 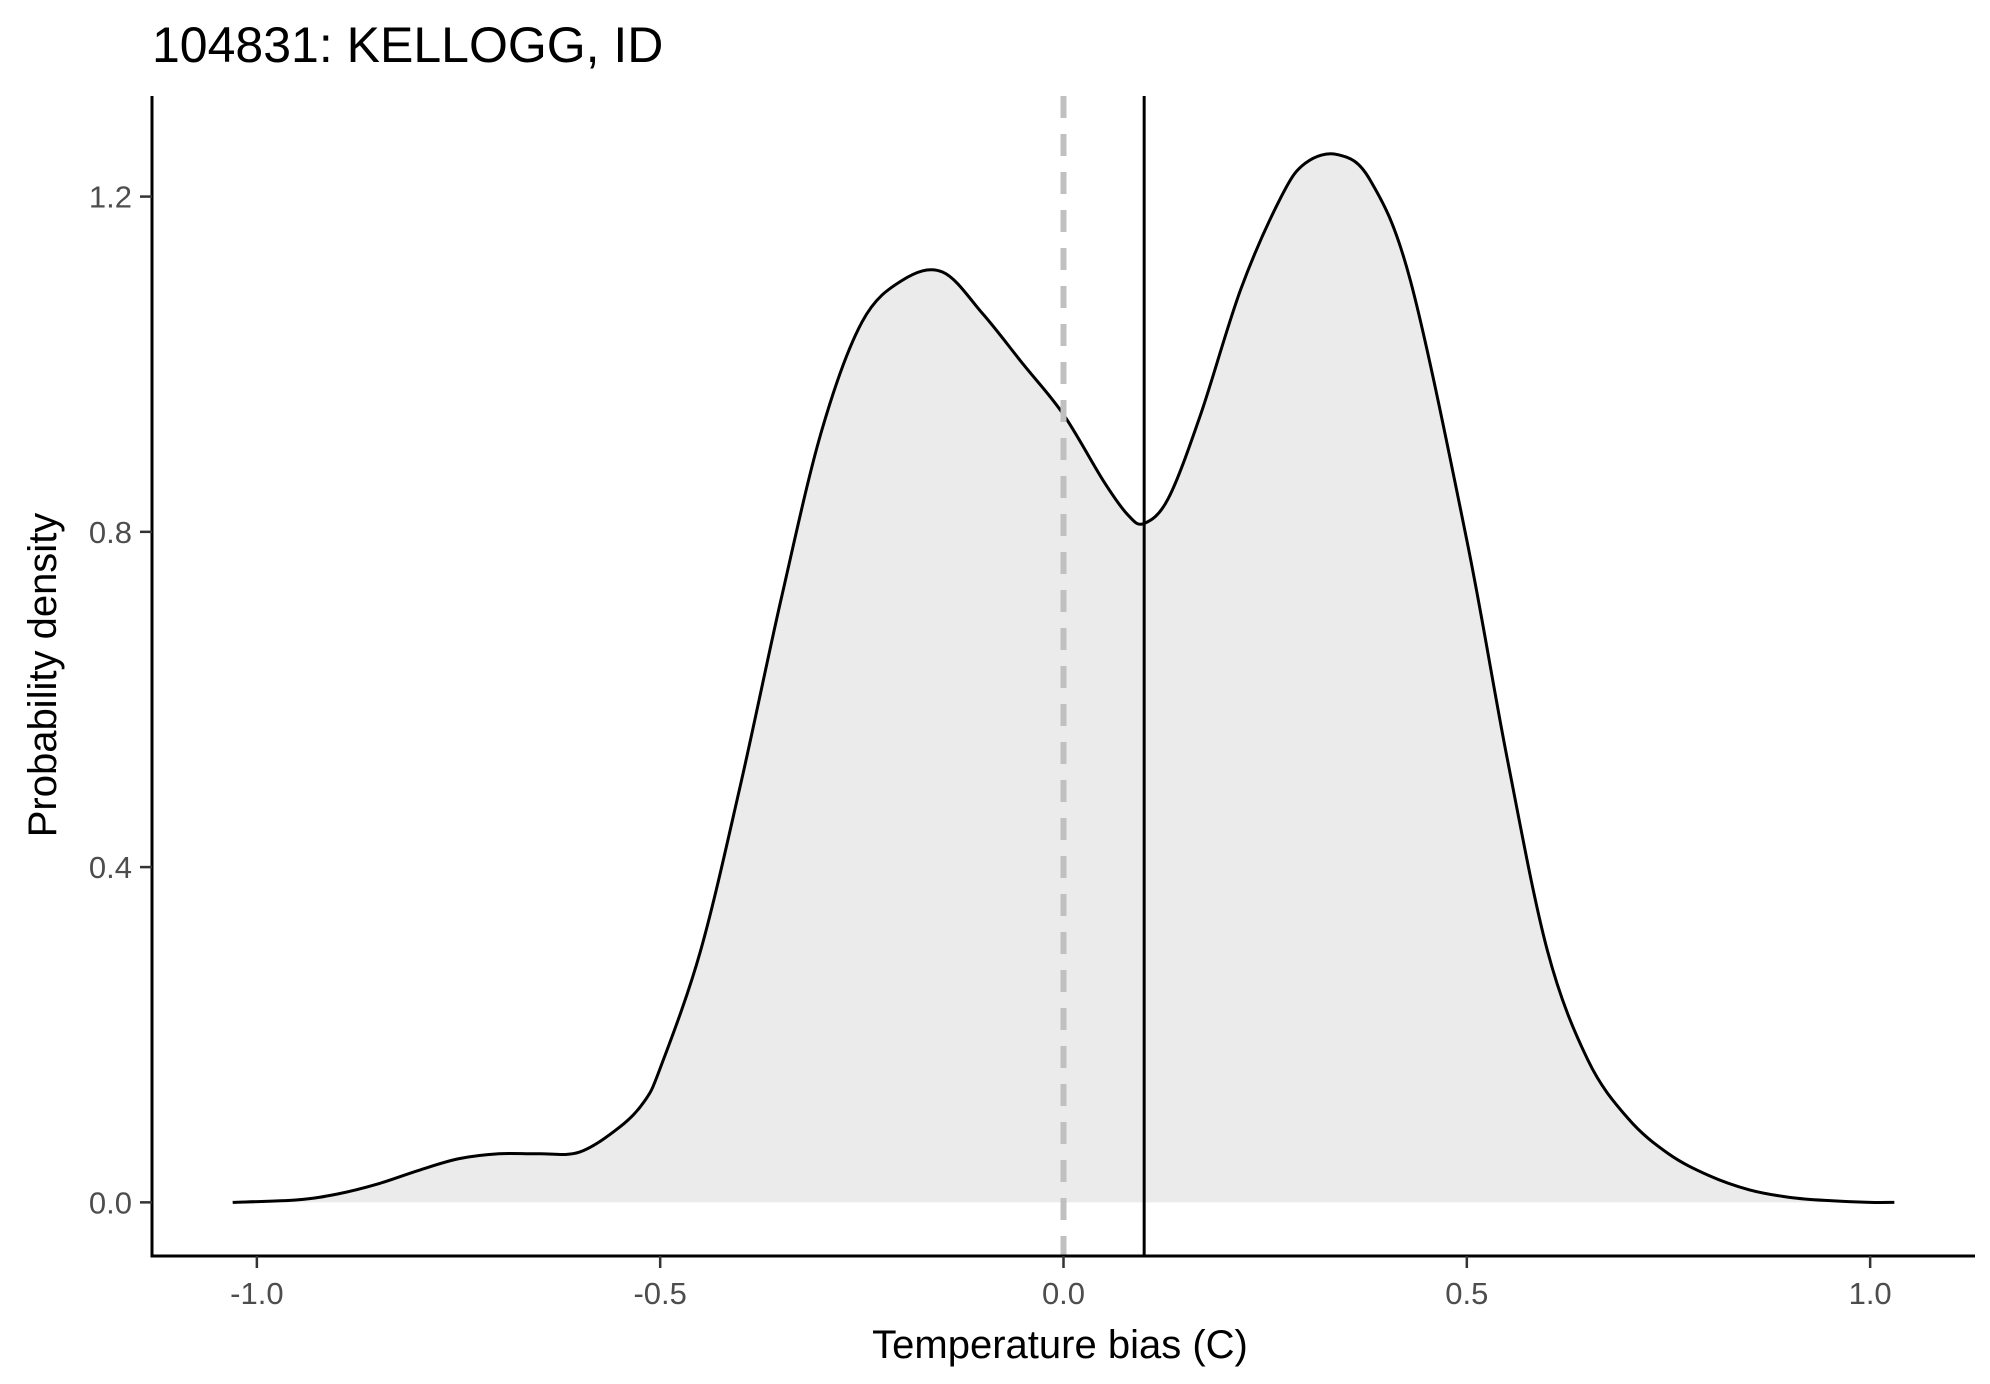 I want to click on y-axis-title: Probability density, so click(x=43, y=675).